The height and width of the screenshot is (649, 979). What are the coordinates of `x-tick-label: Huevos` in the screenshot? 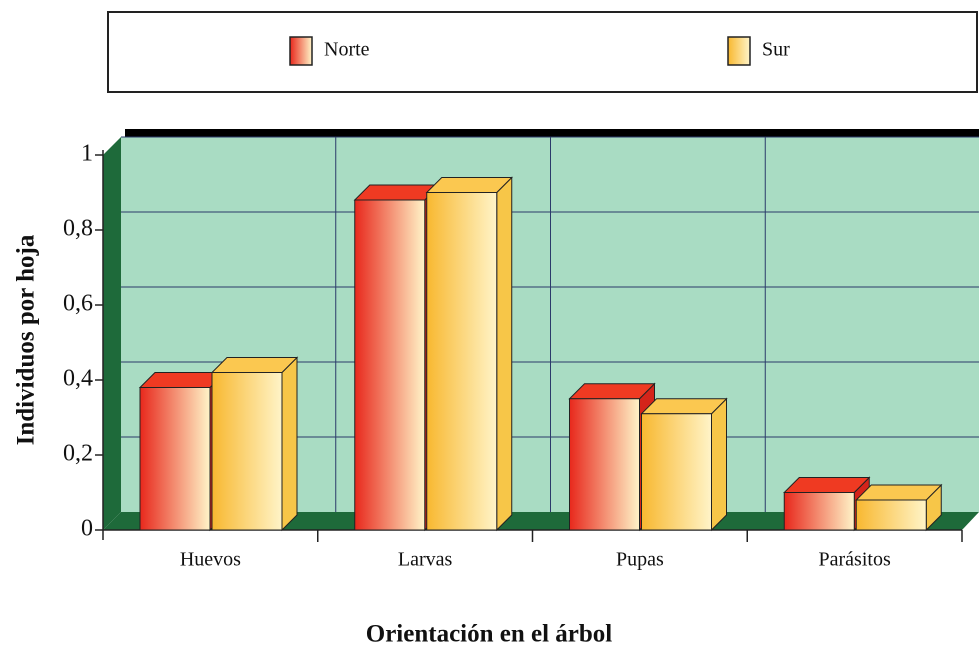 It's located at (210, 560).